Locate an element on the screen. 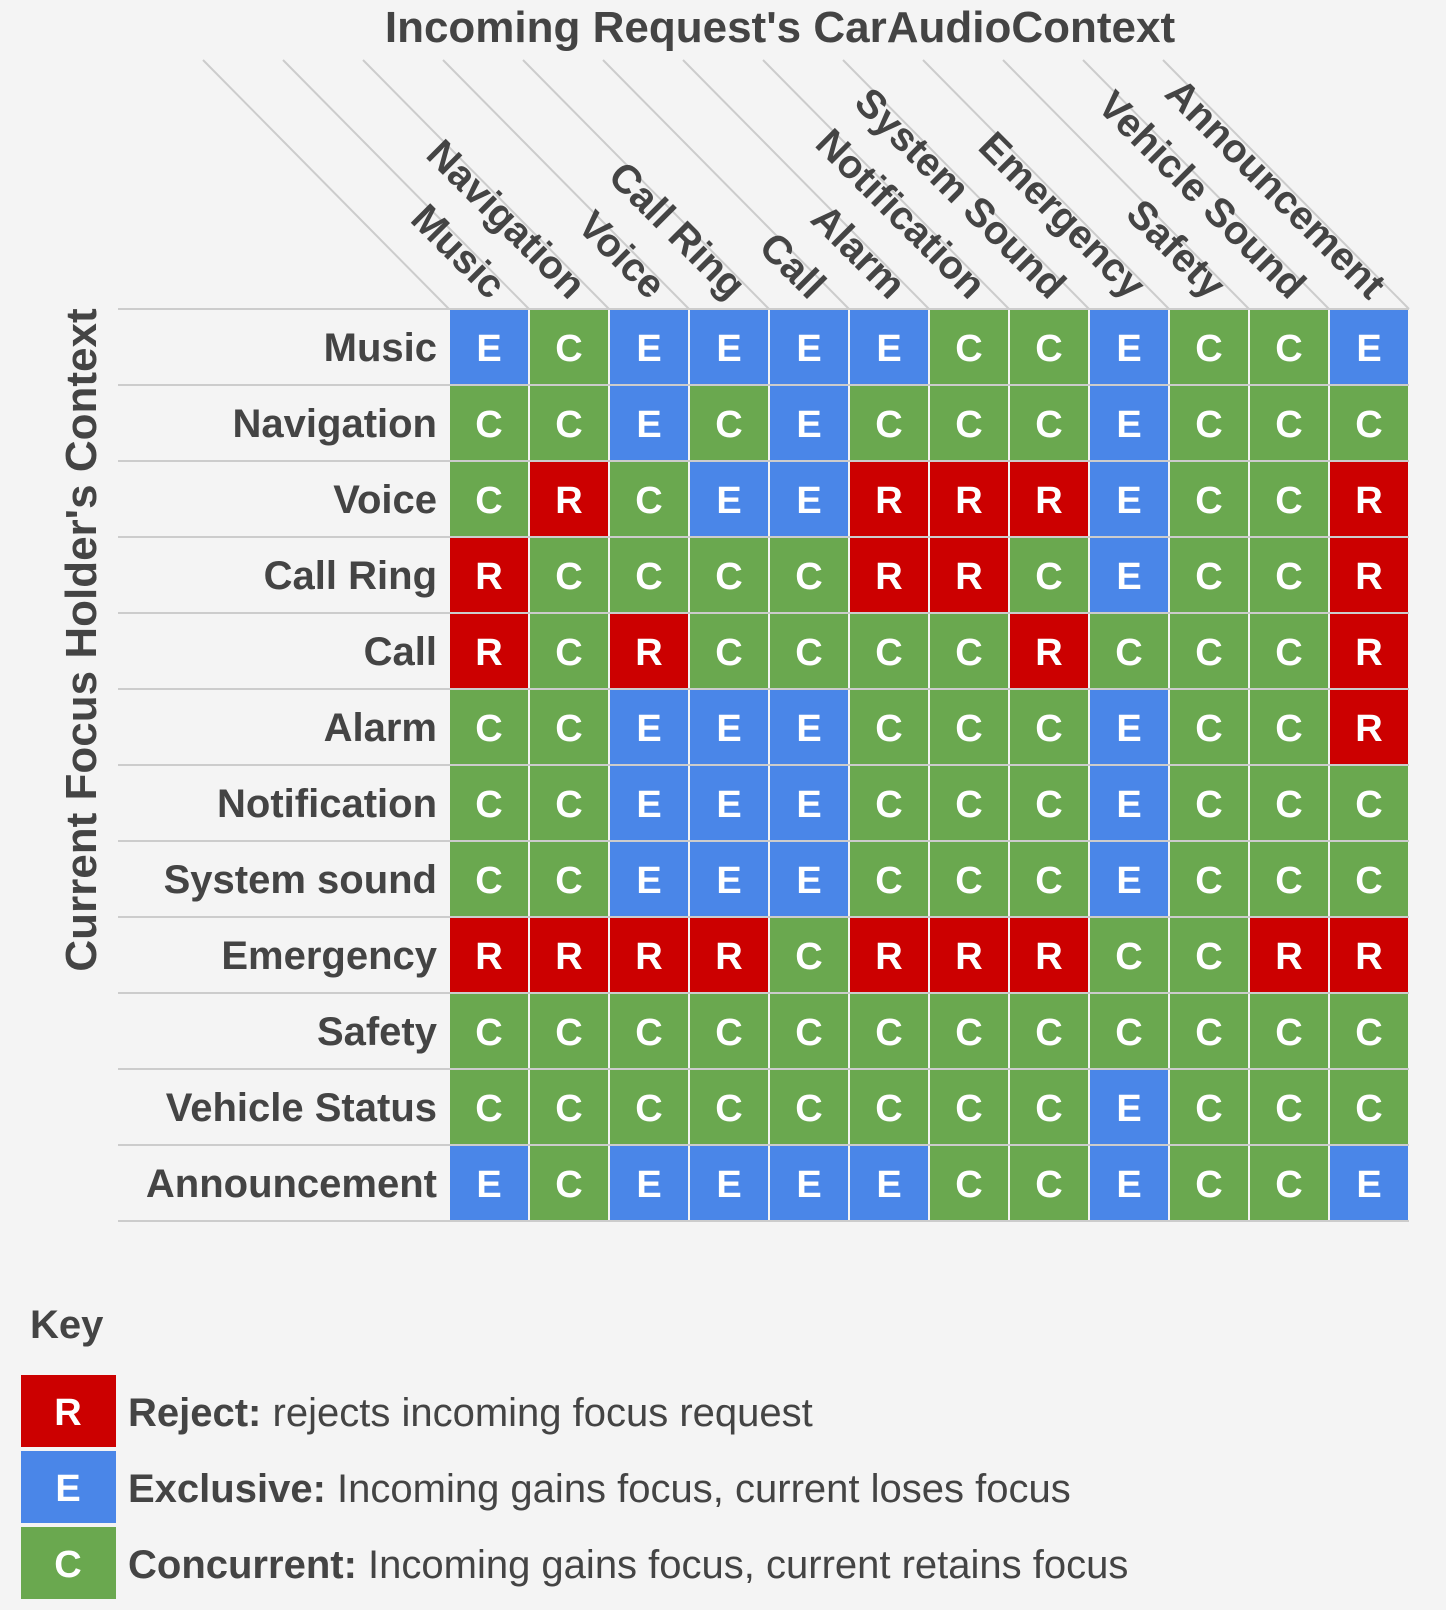  key-name: Concurrent: is located at coordinates (242, 1565).